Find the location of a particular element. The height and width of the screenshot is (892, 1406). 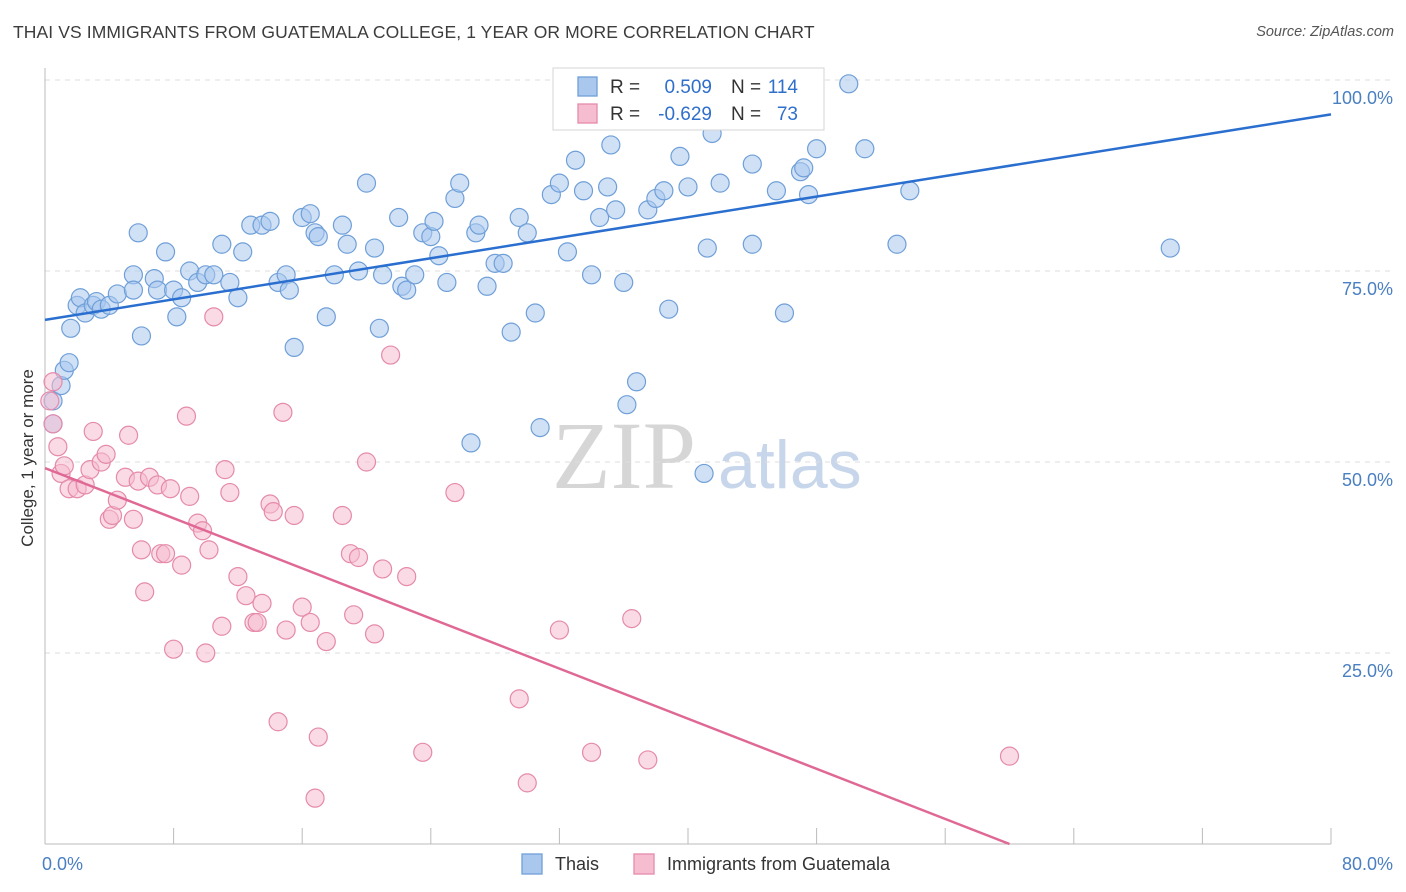

legend-swatch-guatemala is located at coordinates (587, 113).